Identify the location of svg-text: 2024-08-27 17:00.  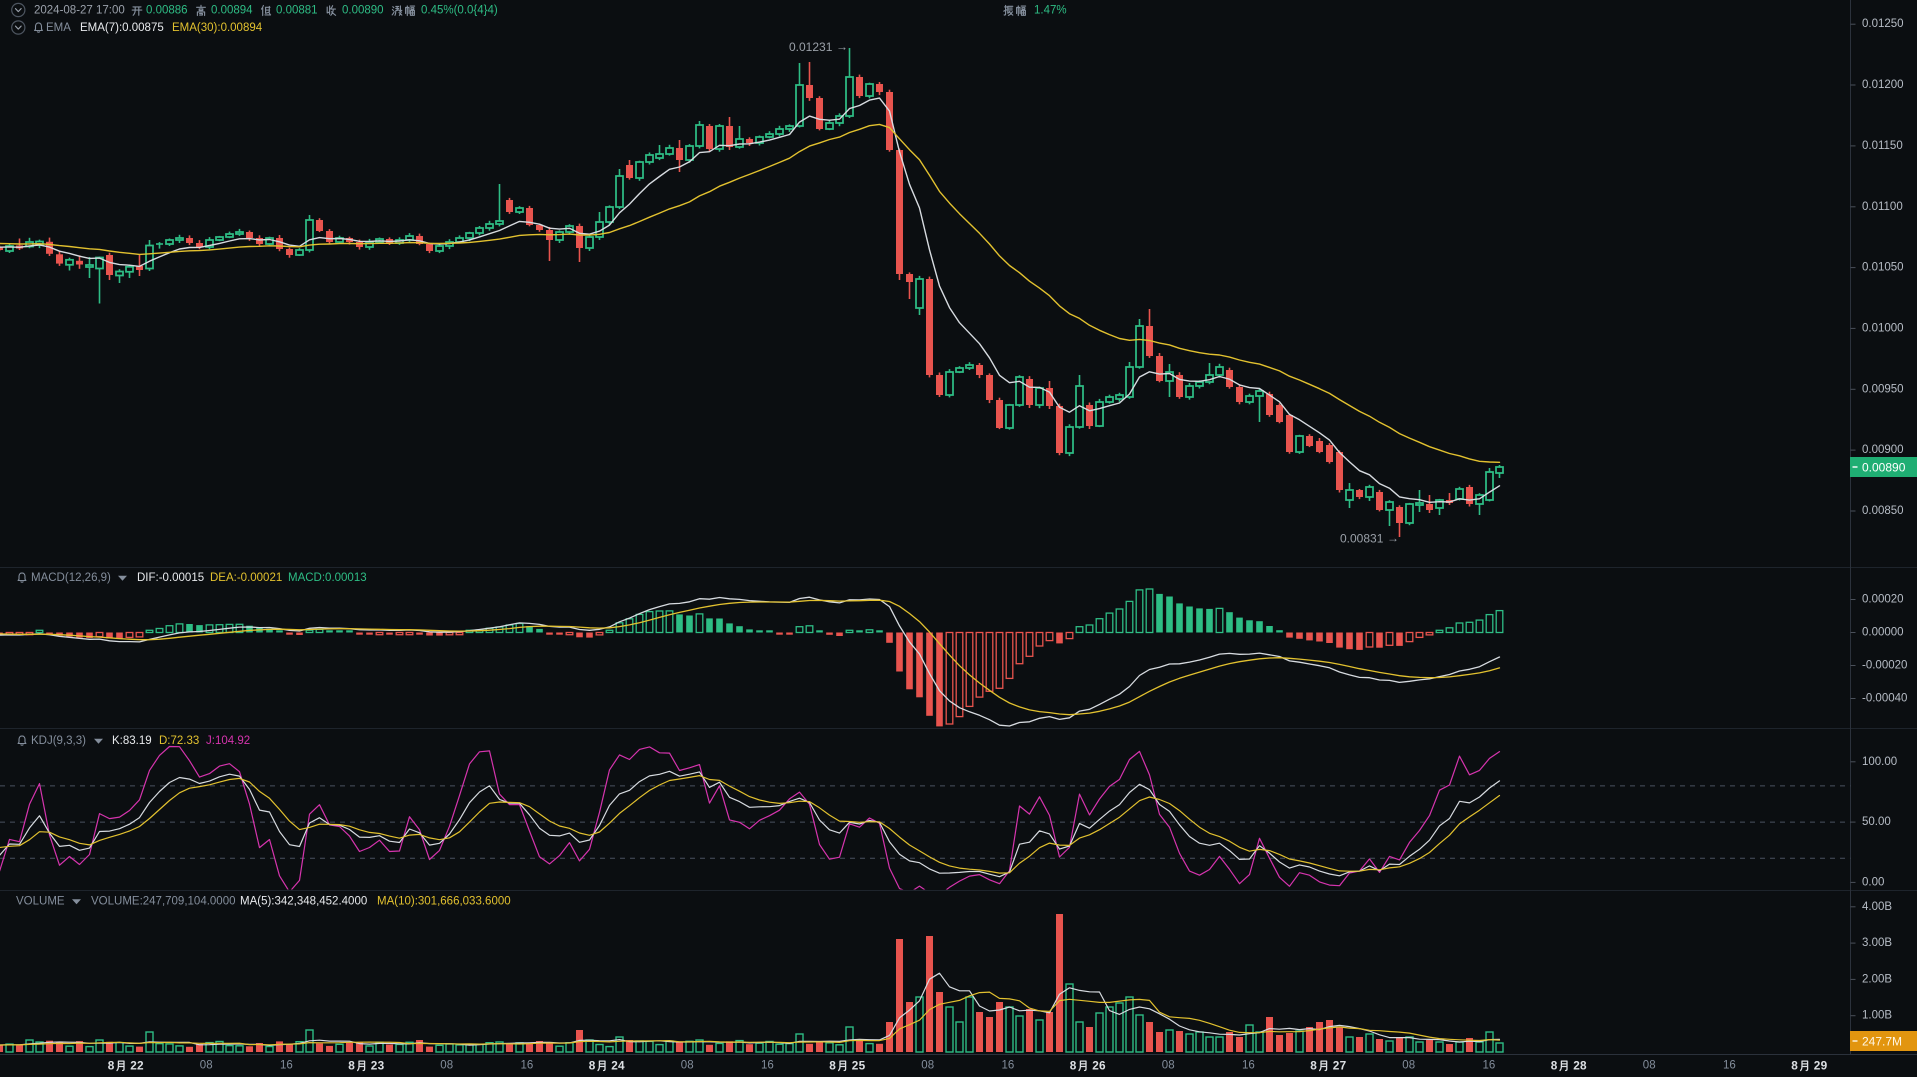
(79, 11).